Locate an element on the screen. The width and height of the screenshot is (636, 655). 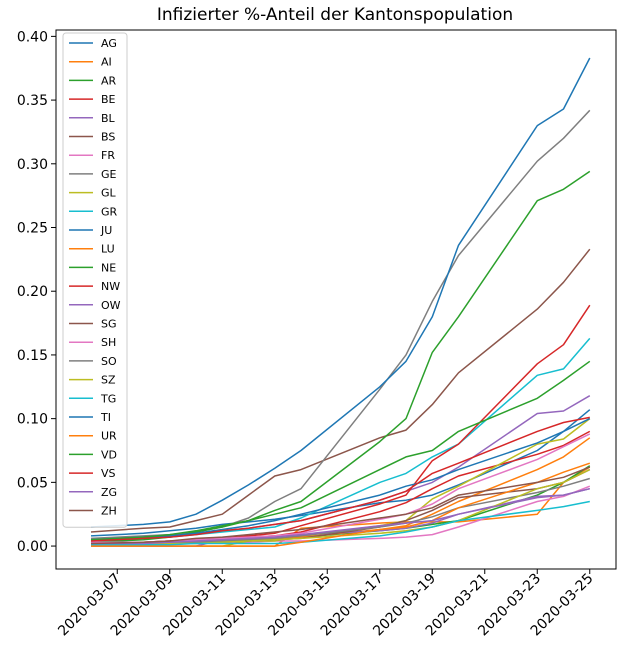
legend-label: OW is located at coordinates (111, 305).